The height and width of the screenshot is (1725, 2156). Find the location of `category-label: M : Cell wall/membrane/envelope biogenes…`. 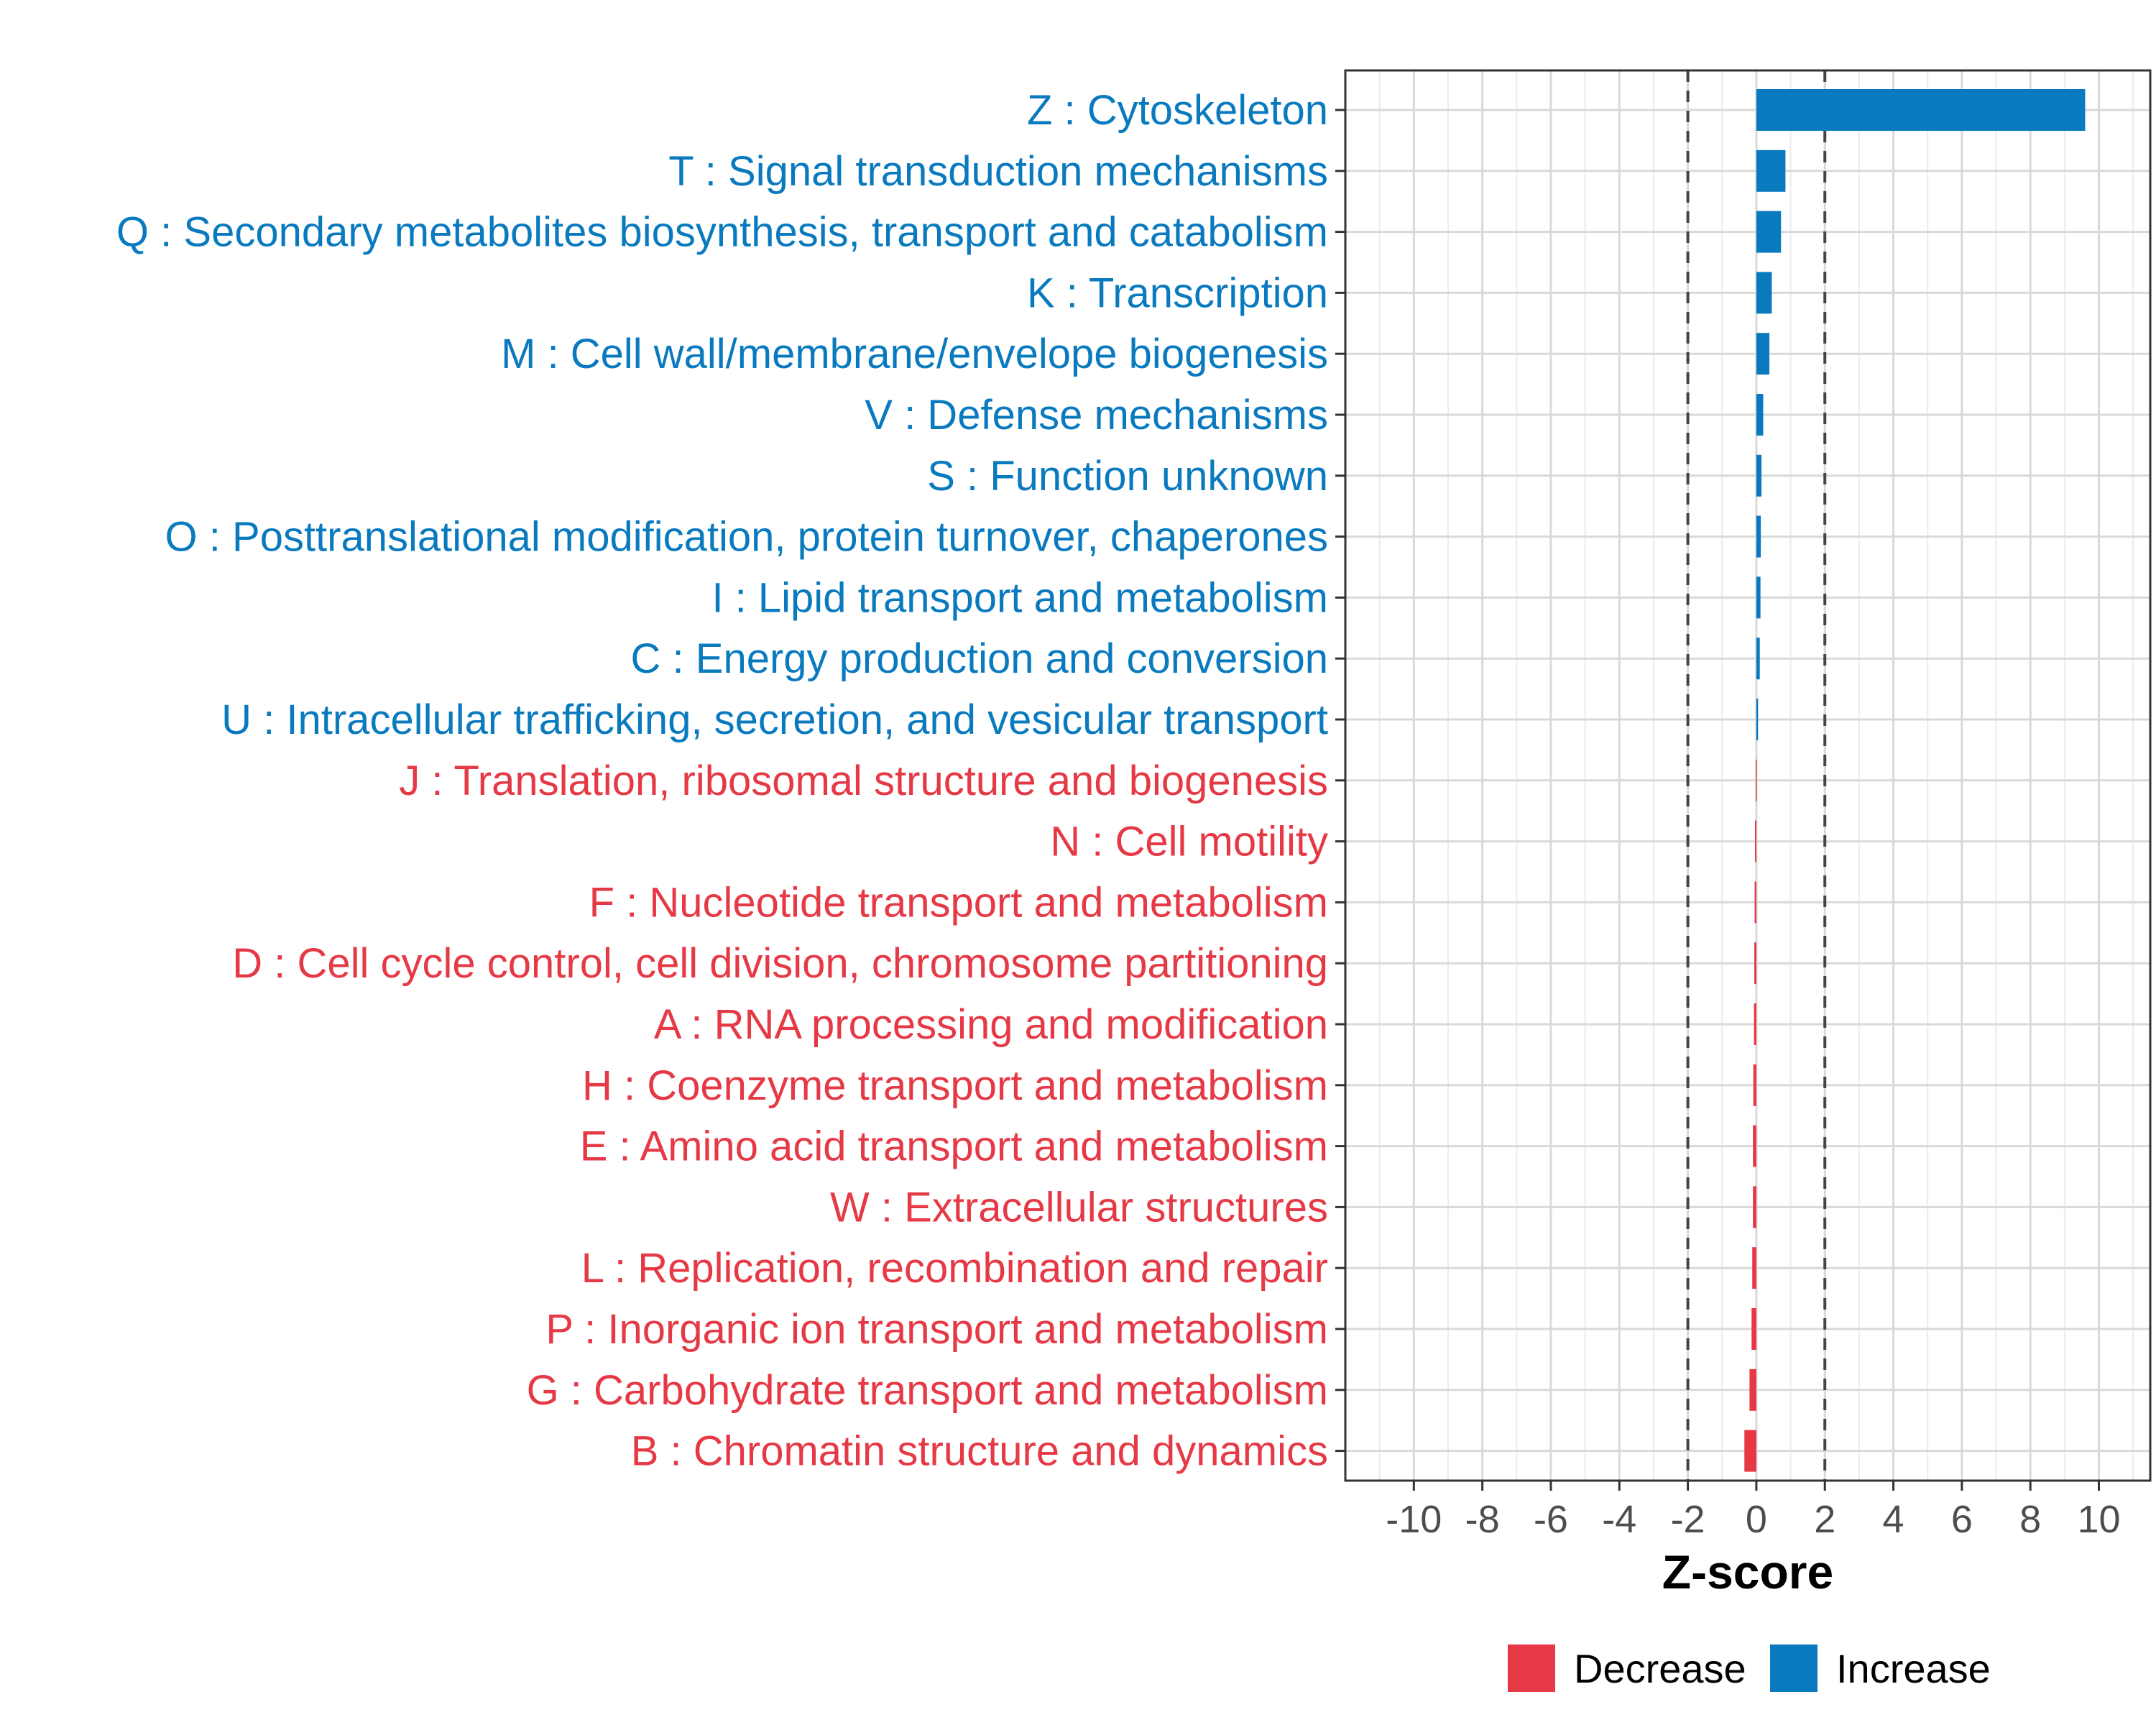

category-label: M : Cell wall/membrane/envelope biogenes… is located at coordinates (914, 354).